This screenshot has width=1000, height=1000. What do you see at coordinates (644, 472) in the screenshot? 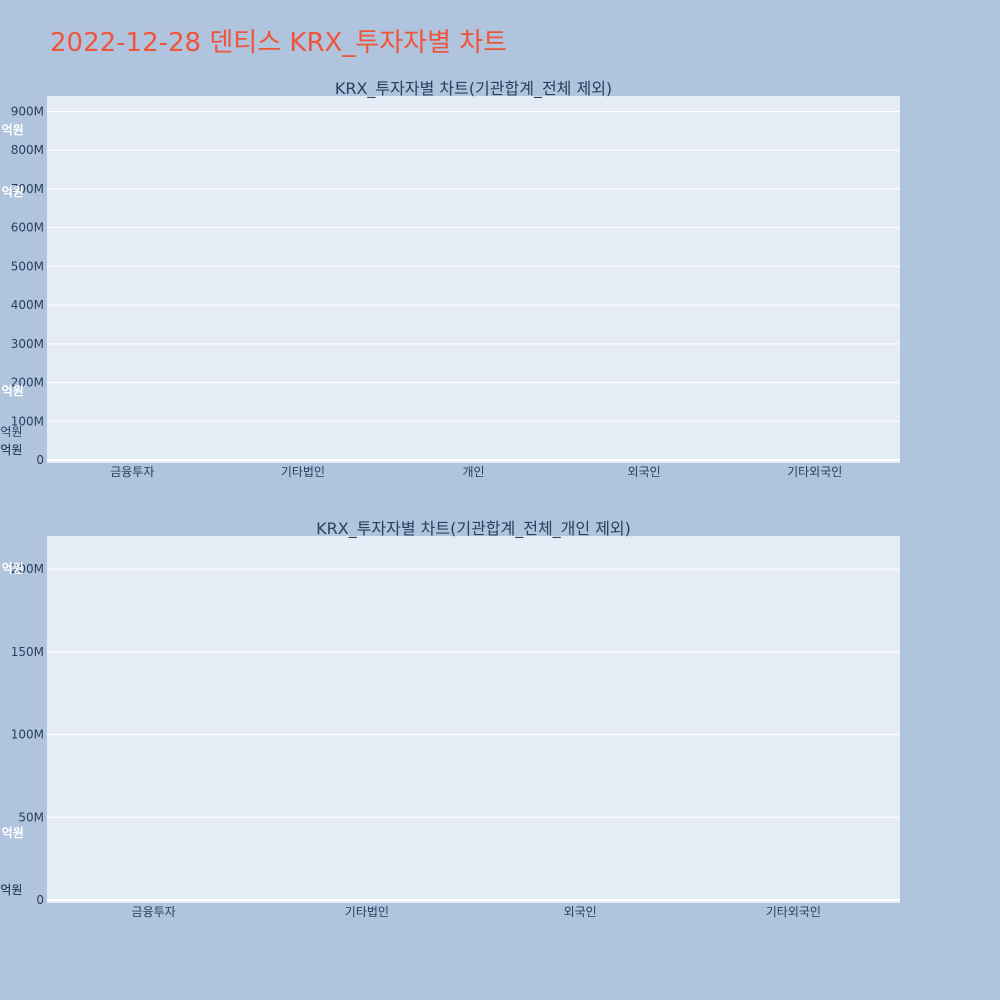
I see `chart1-category-label: 외국인` at bounding box center [644, 472].